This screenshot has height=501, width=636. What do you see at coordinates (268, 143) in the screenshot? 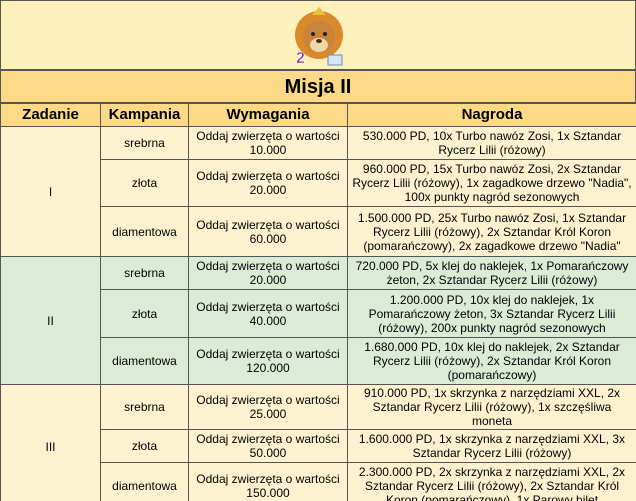
I see `requirement-cell: Oddaj zwierzęta o wartości 10.000` at bounding box center [268, 143].